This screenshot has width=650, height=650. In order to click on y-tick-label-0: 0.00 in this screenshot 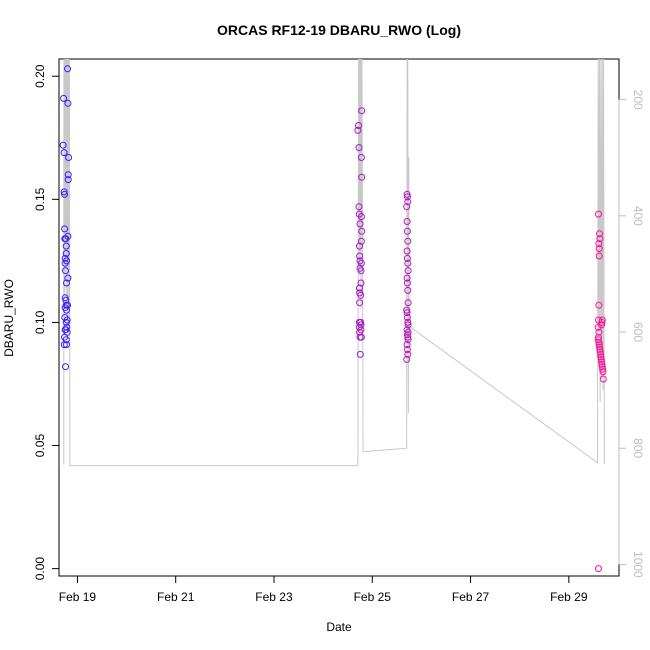, I will do `click(40, 569)`.